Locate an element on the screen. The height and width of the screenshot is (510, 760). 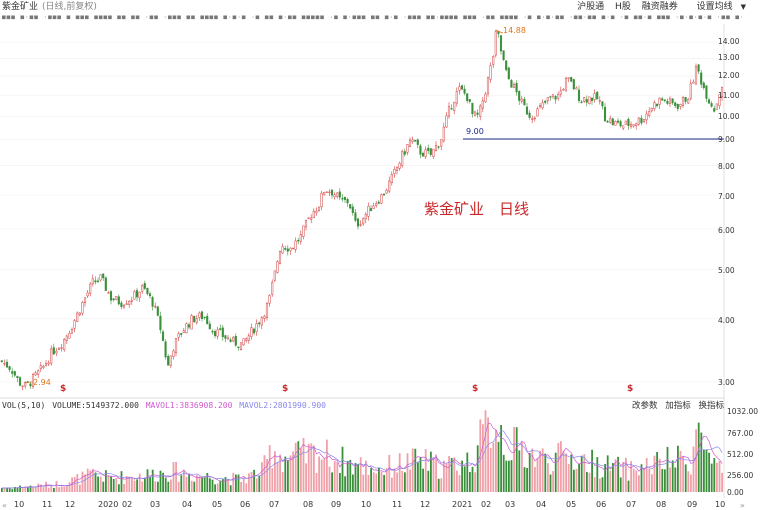
dividend-marker: $ is located at coordinates (63, 389).